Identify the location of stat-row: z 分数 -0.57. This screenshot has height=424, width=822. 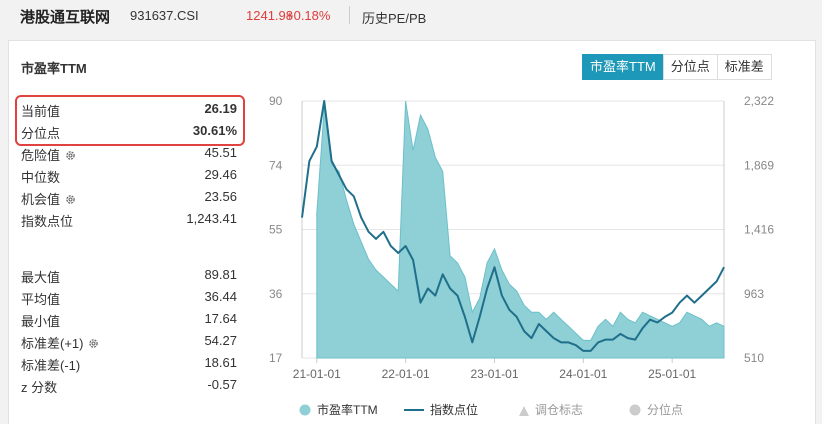
(129, 386).